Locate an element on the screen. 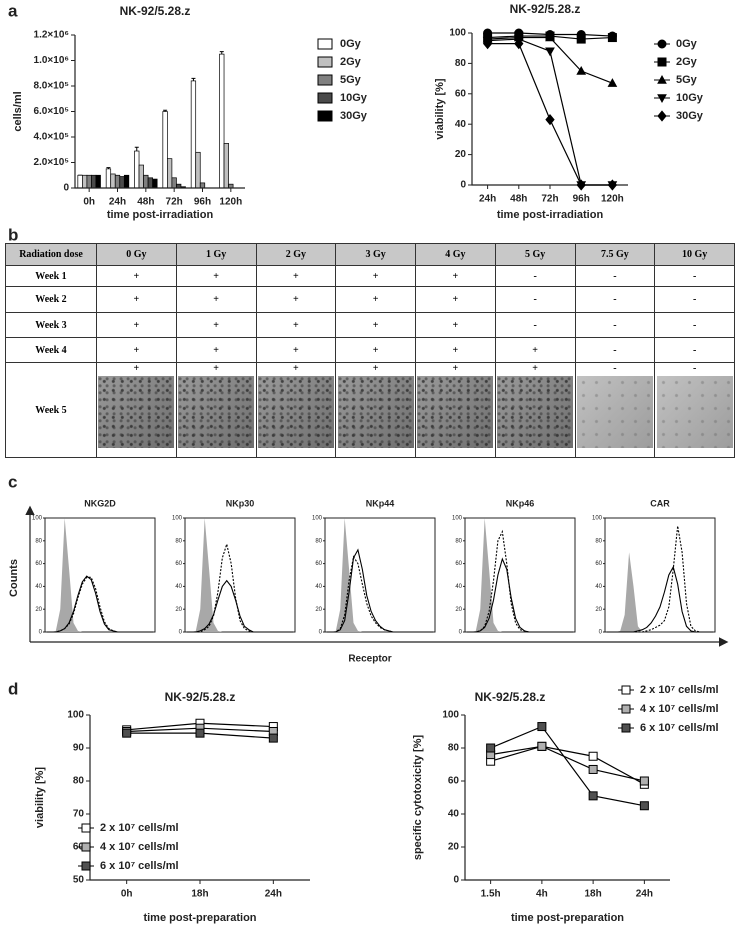  y-tick-label: 90 is located at coordinates (79, 748).